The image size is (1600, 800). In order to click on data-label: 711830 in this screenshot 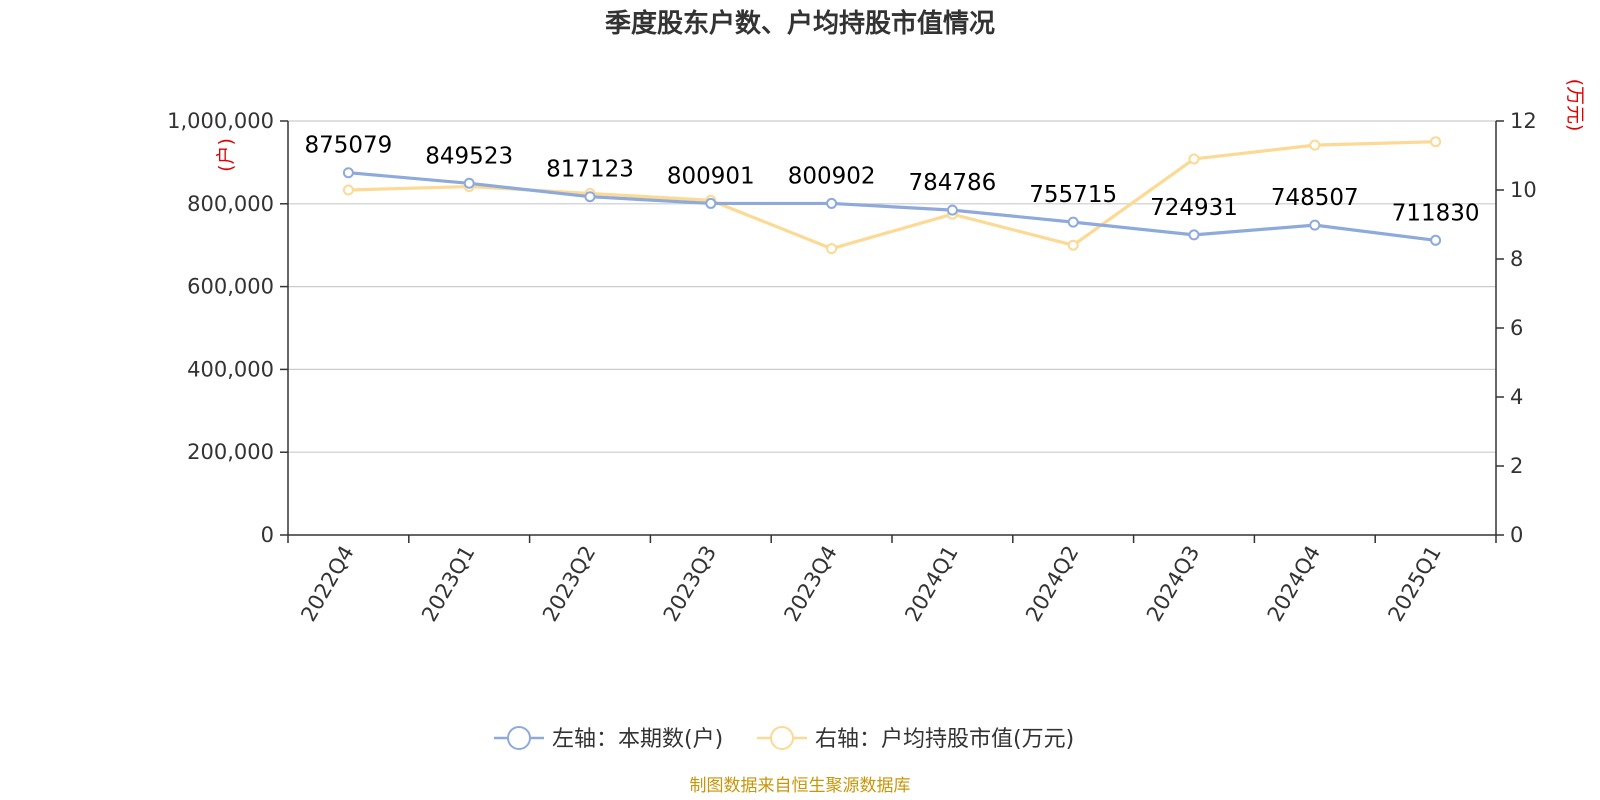, I will do `click(1436, 213)`.